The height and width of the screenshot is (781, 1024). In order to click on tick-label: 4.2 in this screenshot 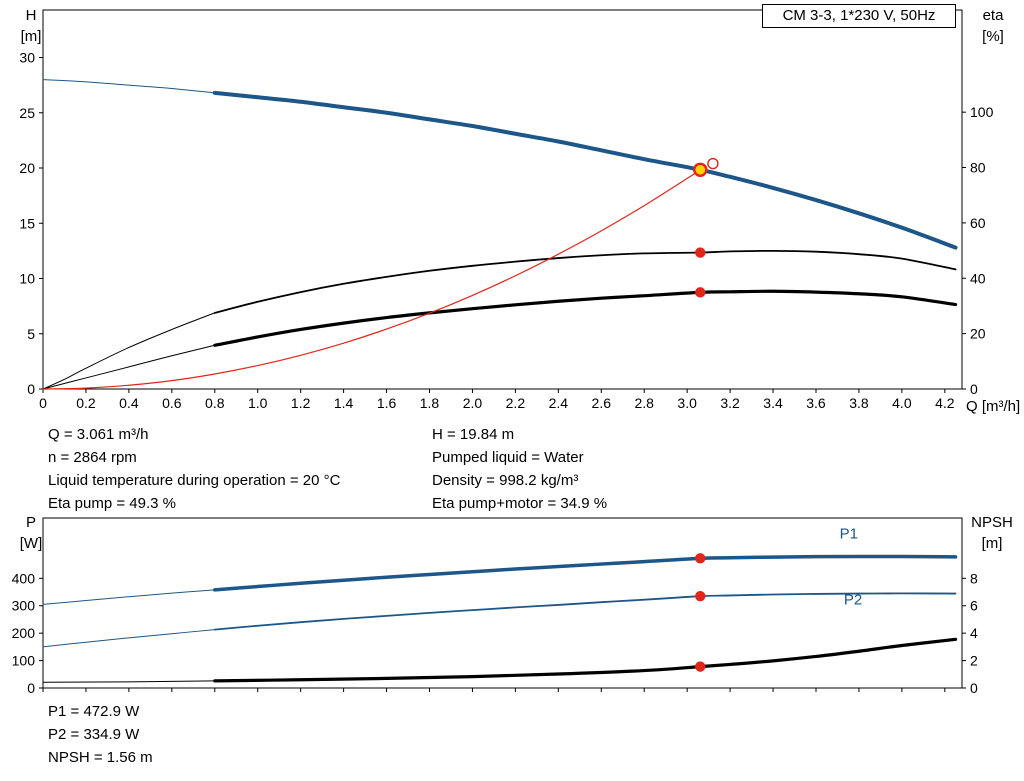, I will do `click(945, 403)`.